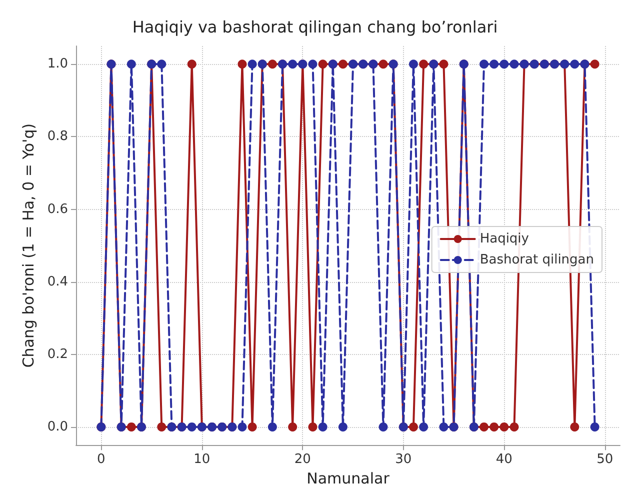 This screenshot has width=630, height=499. I want to click on y-tick-label: 0.2, so click(57, 354).